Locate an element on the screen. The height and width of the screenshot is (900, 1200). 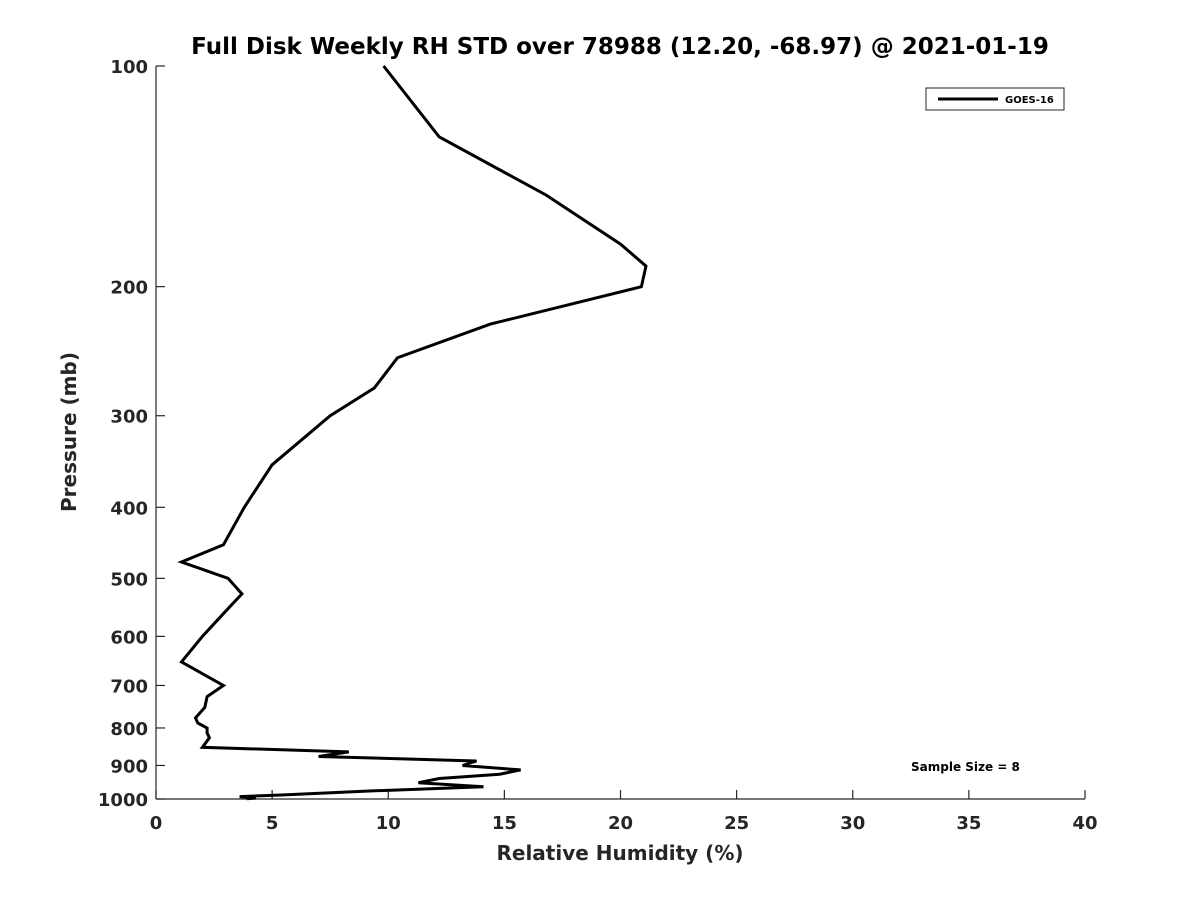
x-tick-label: 5 is located at coordinates (272, 823).